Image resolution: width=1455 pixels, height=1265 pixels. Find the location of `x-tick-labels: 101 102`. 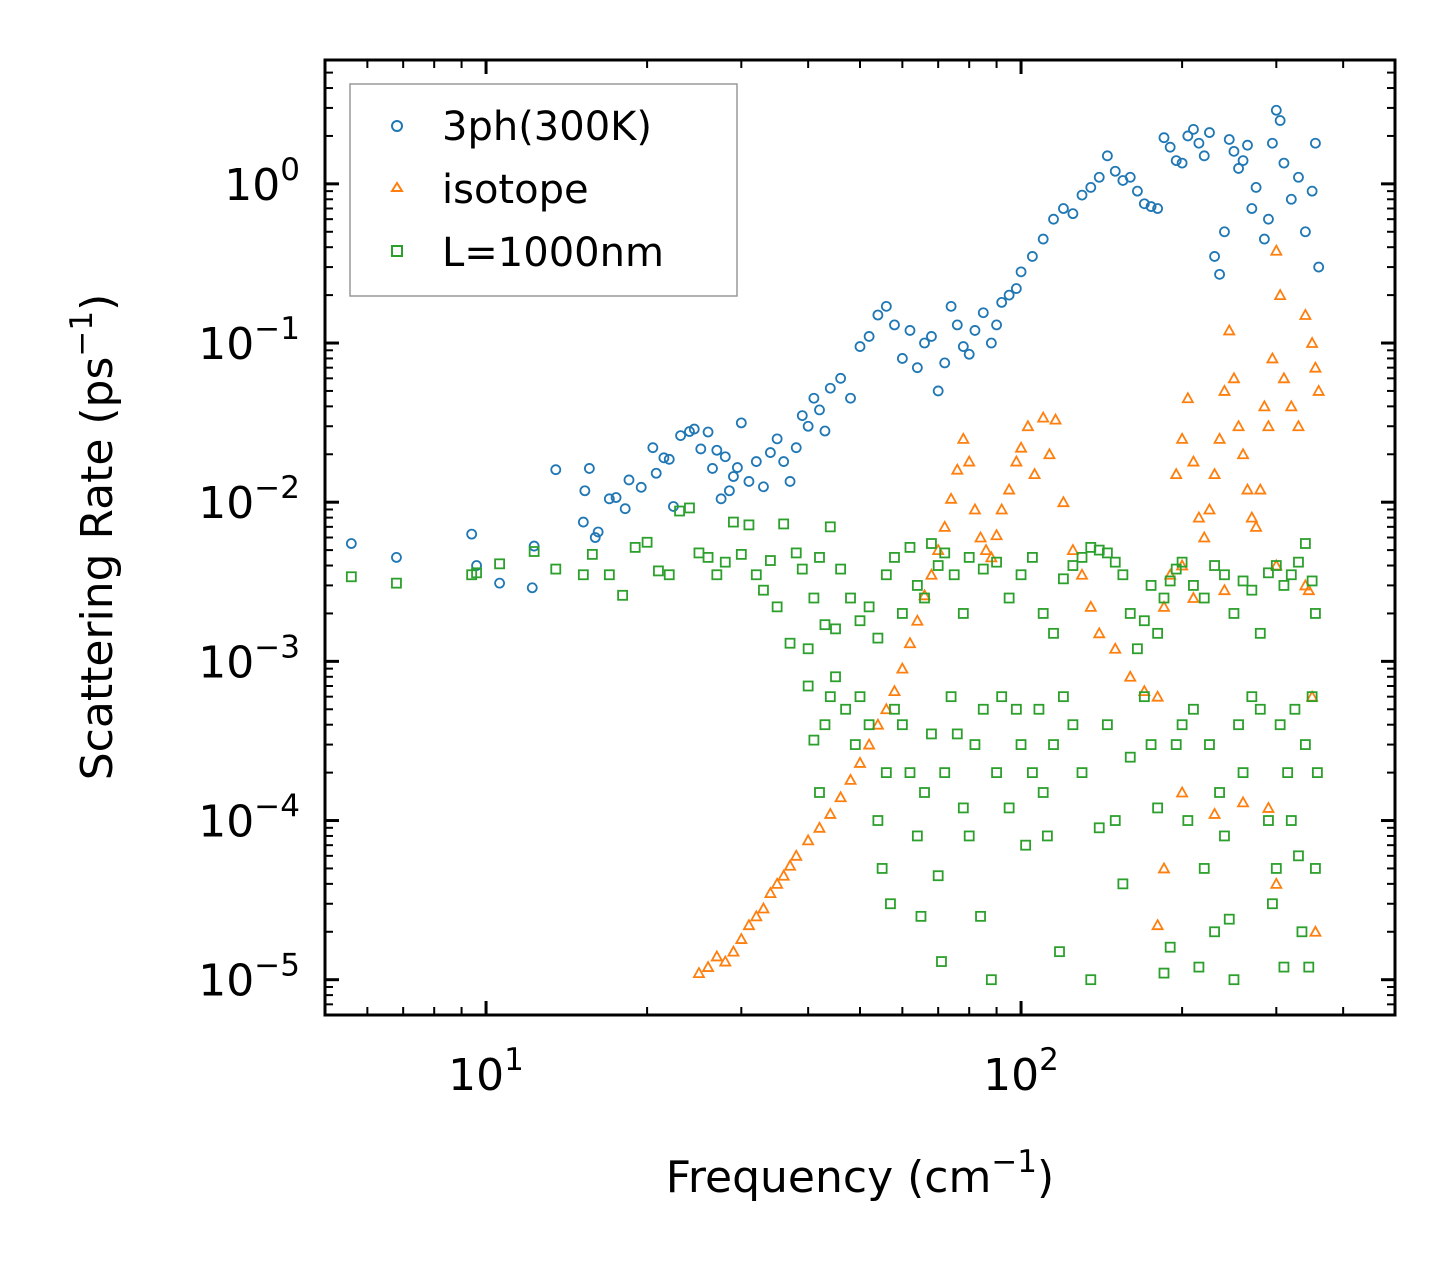

x-tick-labels: 101 102 is located at coordinates (753, 1071).